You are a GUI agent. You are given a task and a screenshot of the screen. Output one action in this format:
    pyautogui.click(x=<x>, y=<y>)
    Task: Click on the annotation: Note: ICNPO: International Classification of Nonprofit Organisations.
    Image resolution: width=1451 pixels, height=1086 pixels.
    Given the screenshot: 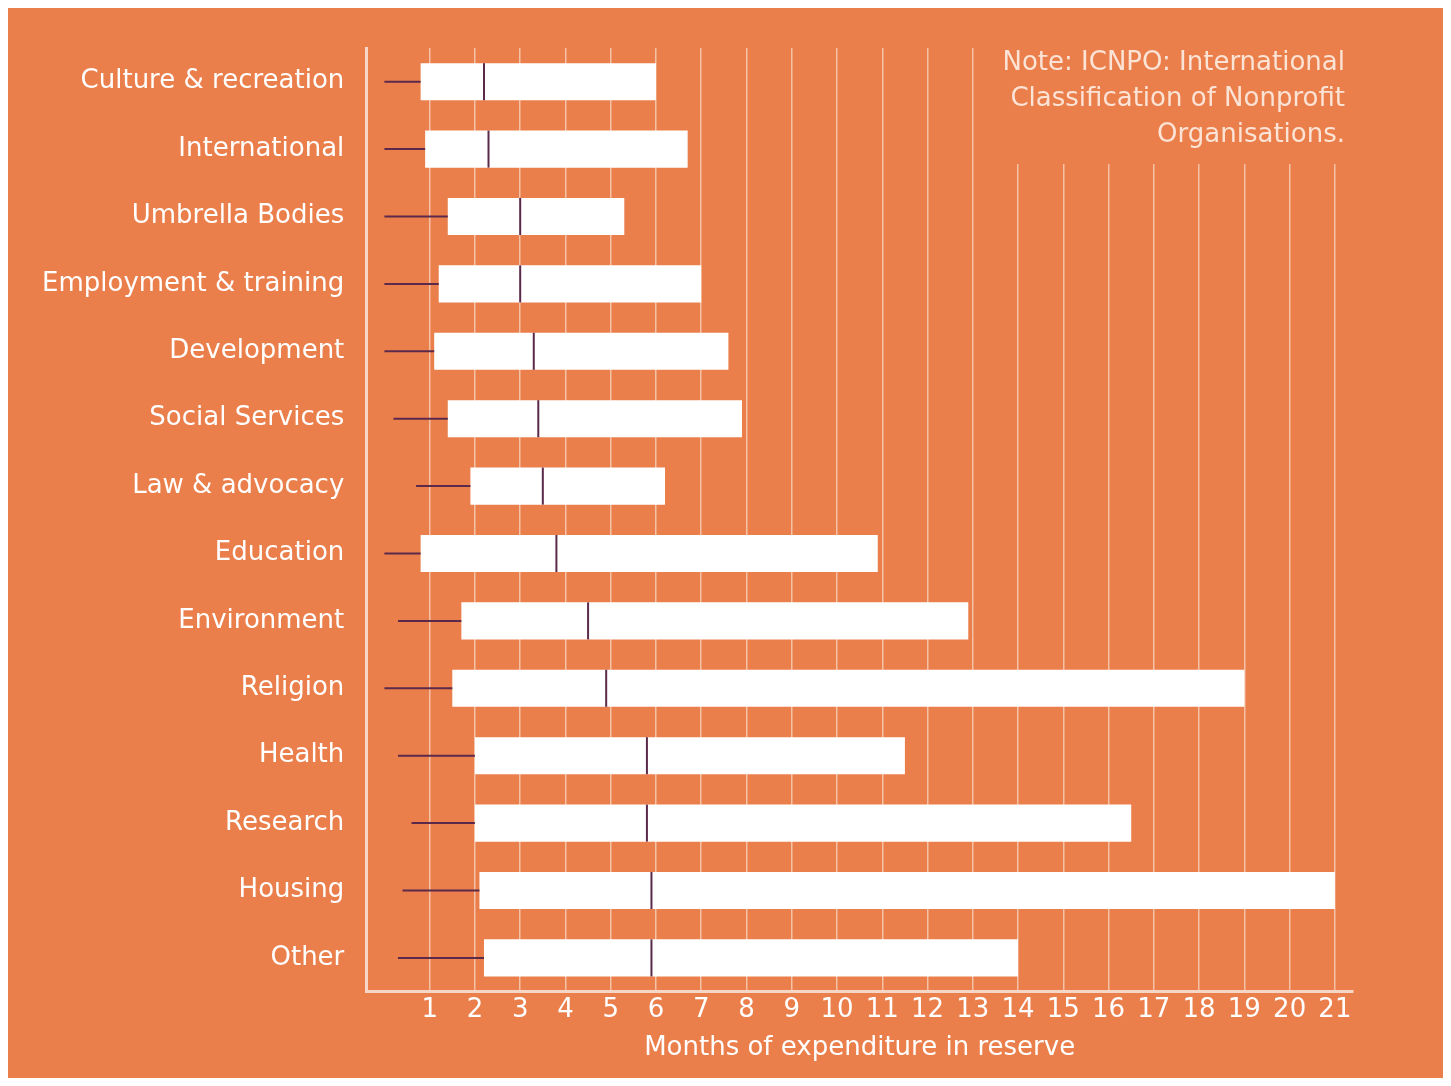 What is the action you would take?
    pyautogui.click(x=1173, y=96)
    